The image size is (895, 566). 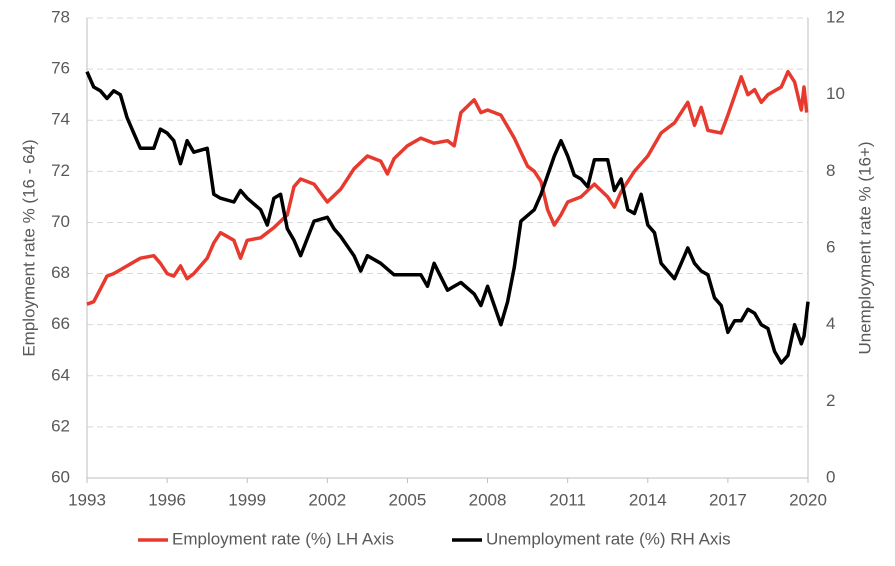 I want to click on y-tick-label: 74, so click(x=60, y=119).